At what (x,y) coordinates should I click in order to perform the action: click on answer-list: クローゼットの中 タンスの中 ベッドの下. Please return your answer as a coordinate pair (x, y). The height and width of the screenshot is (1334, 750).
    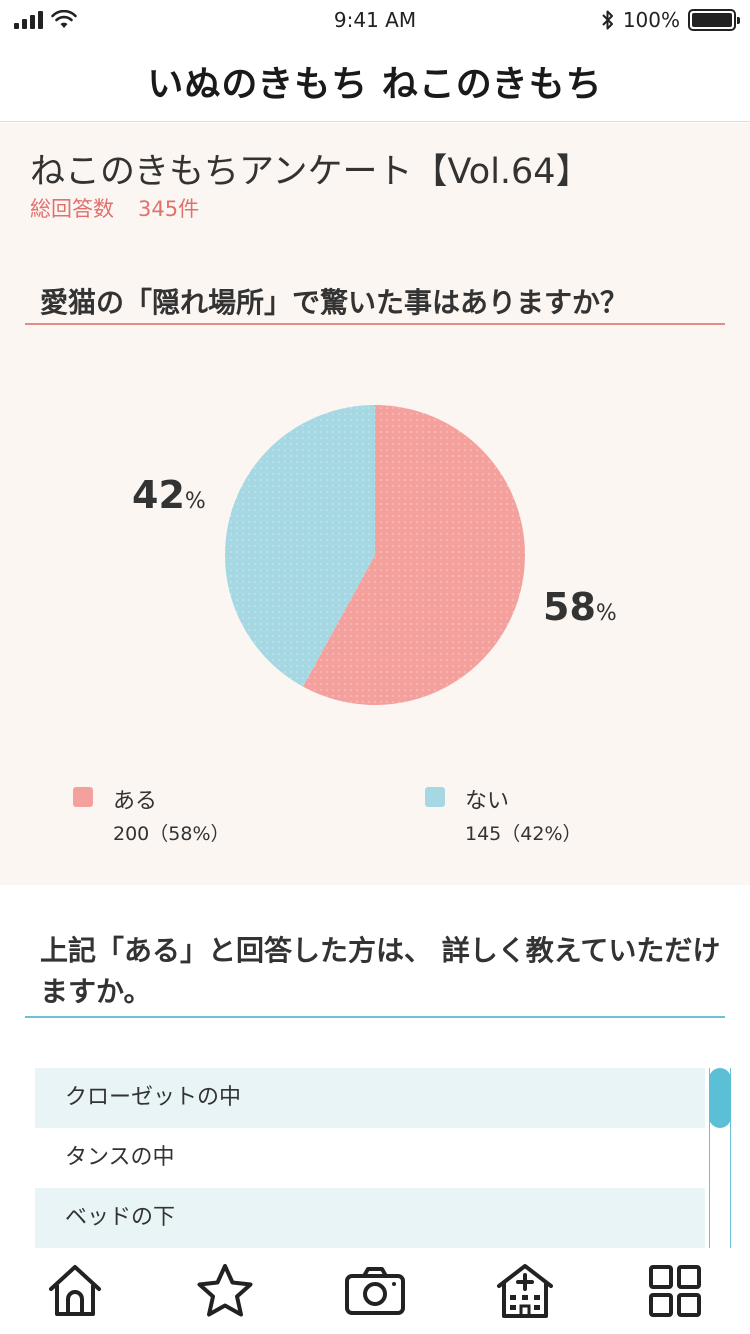
    Looking at the image, I should click on (370, 1158).